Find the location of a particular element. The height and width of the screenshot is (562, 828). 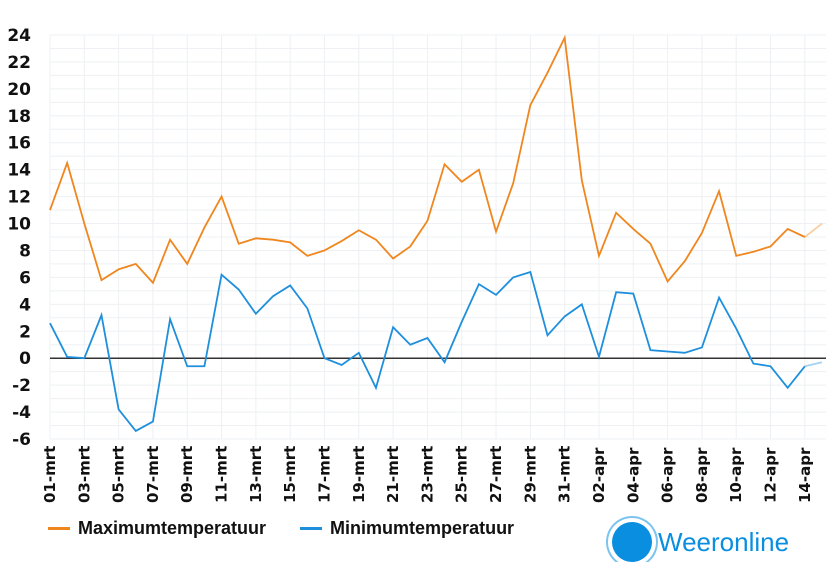

x-tick-label: 06-apr is located at coordinates (668, 475).